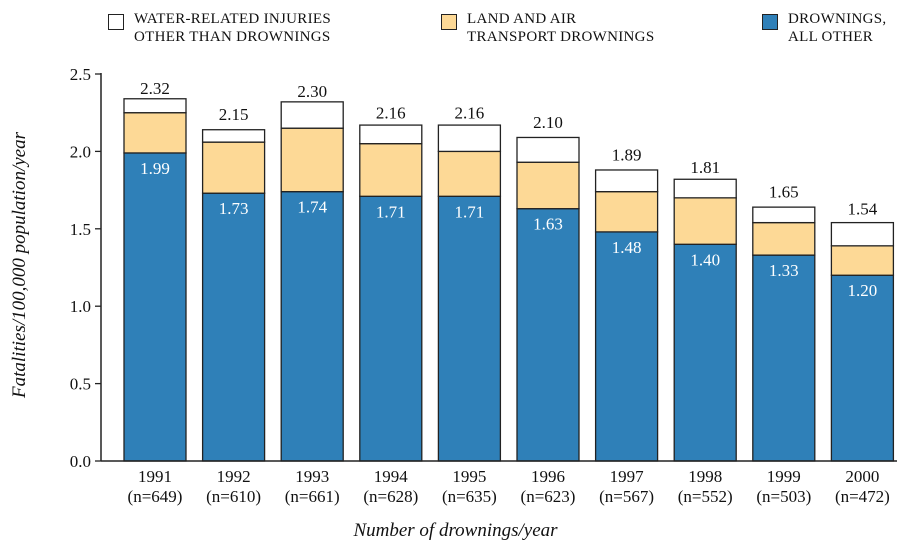 This screenshot has height=552, width=911. What do you see at coordinates (232, 37) in the screenshot?
I see `legend-label-line: OTHER THAN DROWNINGS` at bounding box center [232, 37].